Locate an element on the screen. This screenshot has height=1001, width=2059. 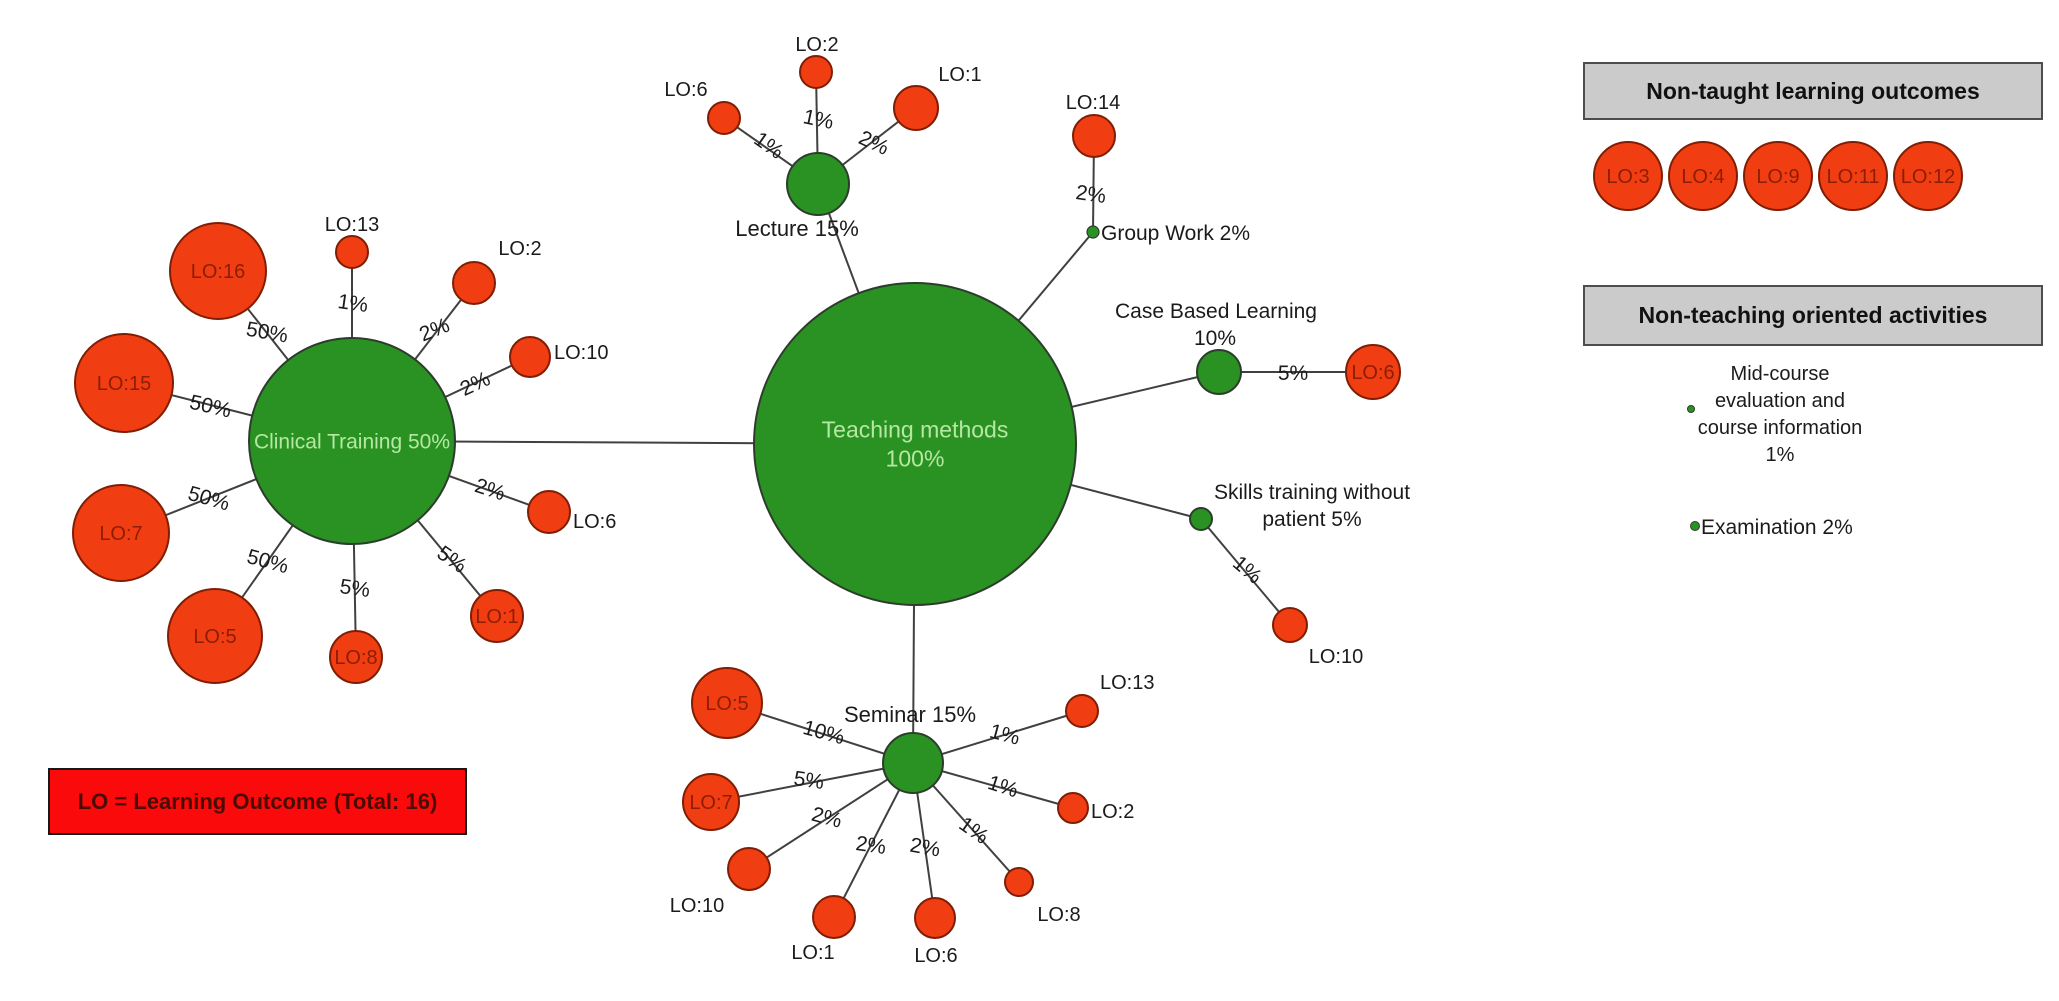
node-clinical-lo16 is located at coordinates (218, 271).